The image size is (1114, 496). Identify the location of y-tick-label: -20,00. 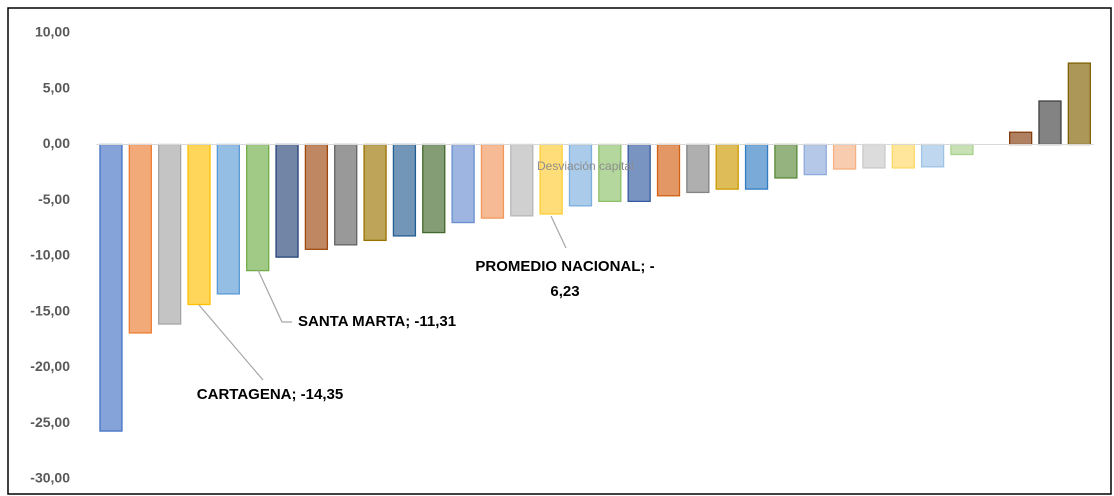
(50, 366).